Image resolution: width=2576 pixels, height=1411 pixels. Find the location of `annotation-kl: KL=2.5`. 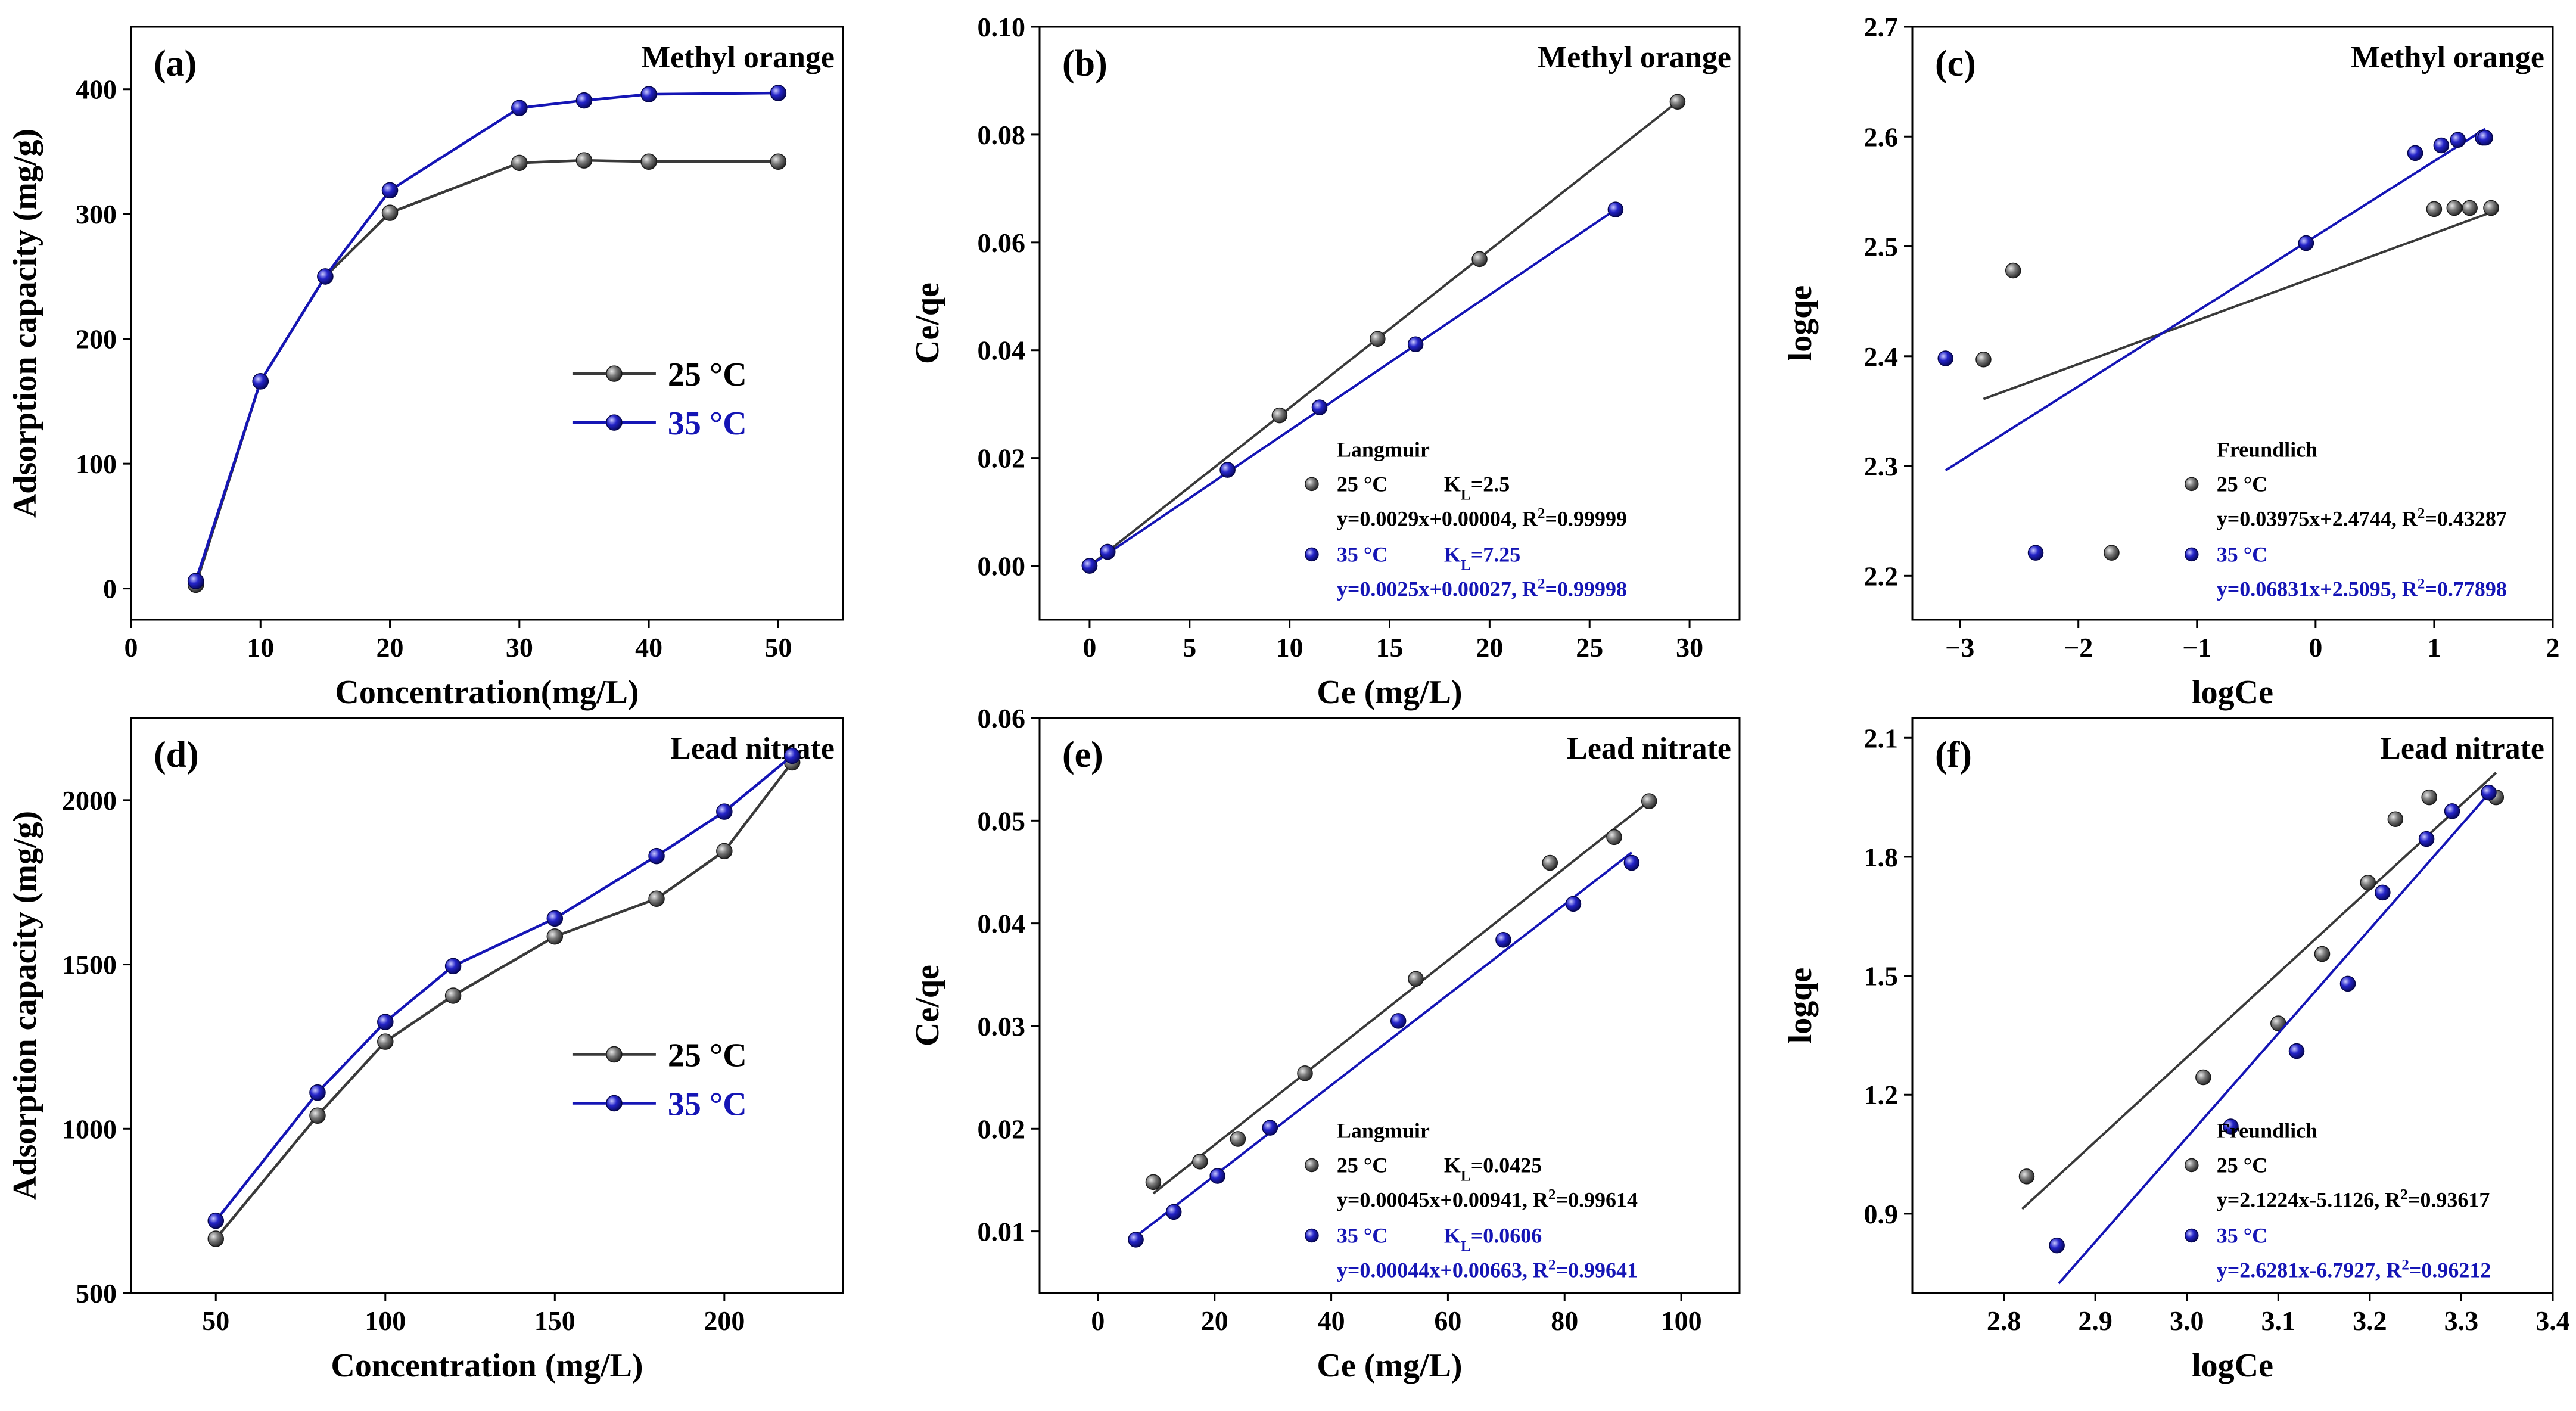

annotation-kl: KL=2.5 is located at coordinates (1477, 487).